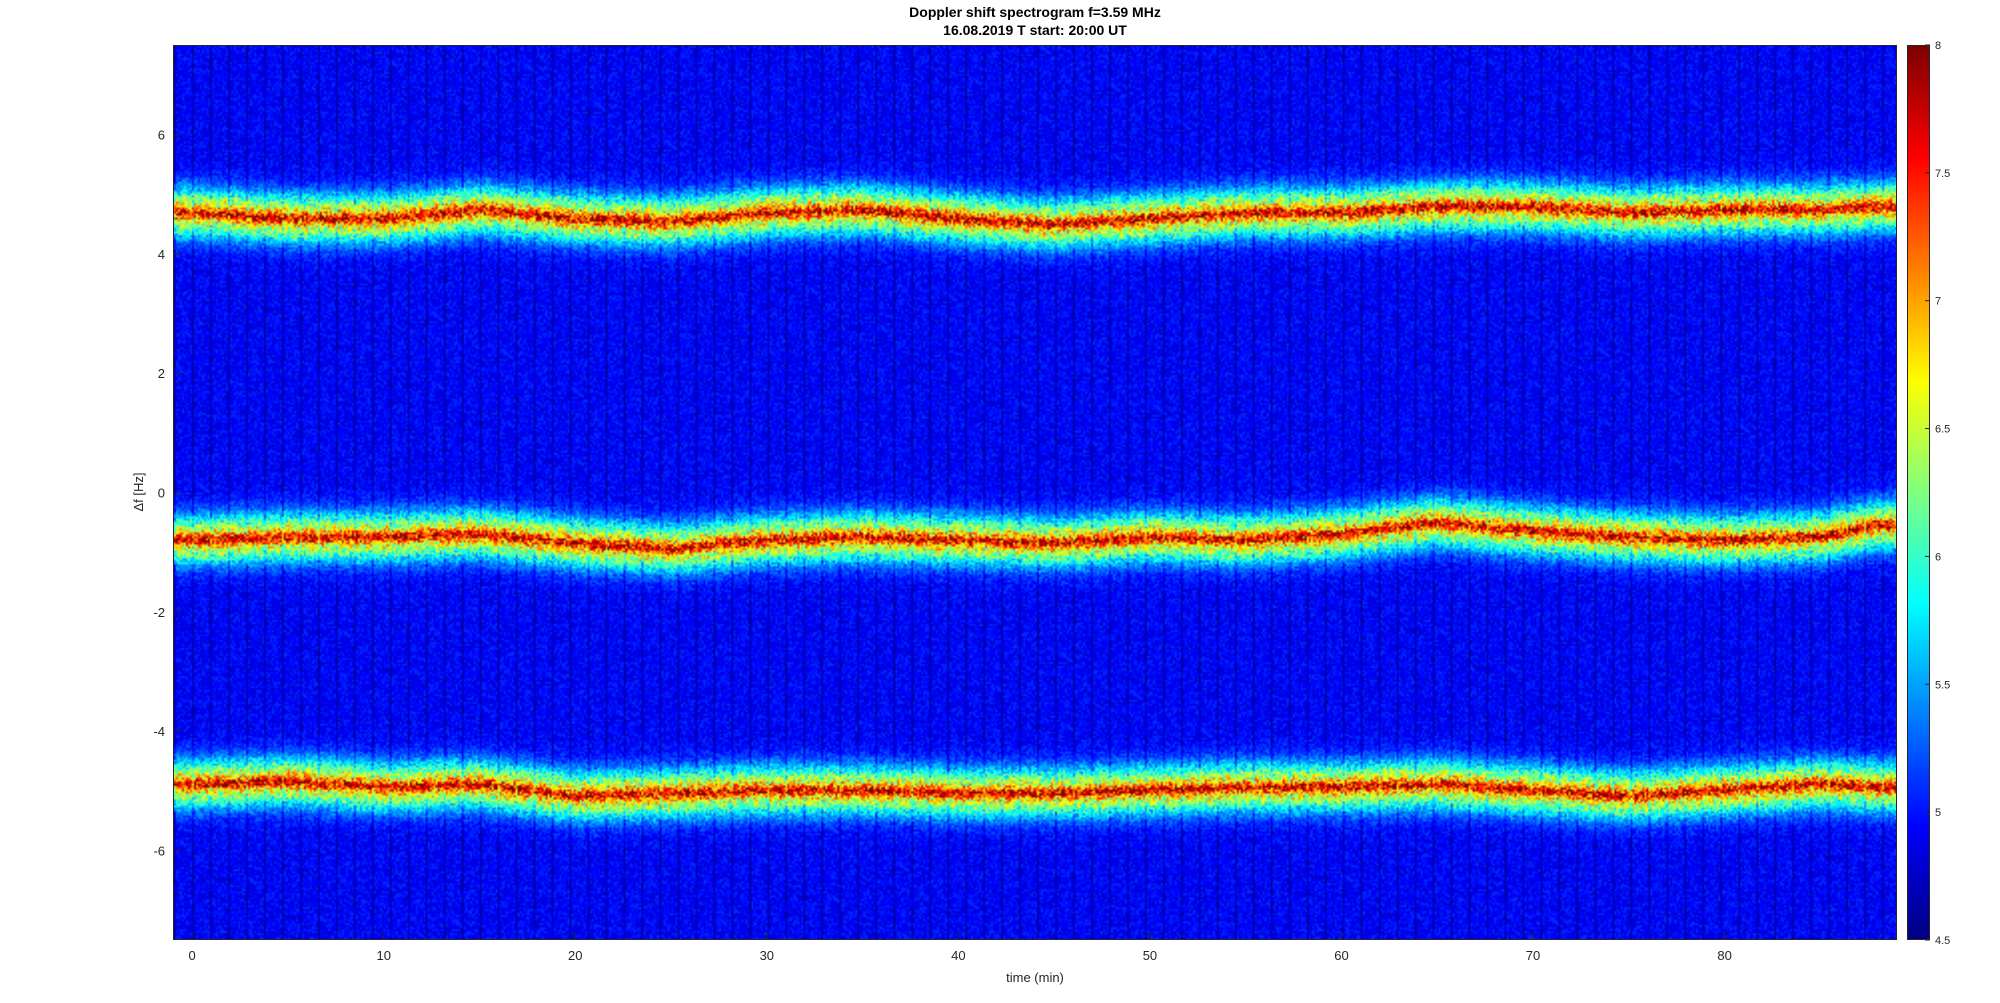 Image resolution: width=2000 pixels, height=1003 pixels. I want to click on colorbar-gradient, so click(1918, 492).